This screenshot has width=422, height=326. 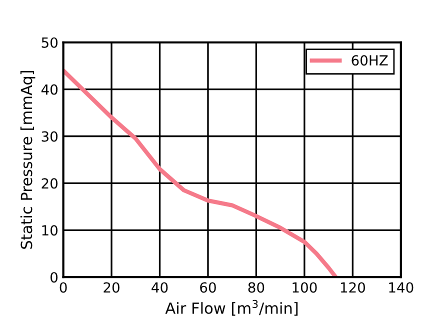 What do you see at coordinates (112, 287) in the screenshot?
I see `x-tick-label: 20` at bounding box center [112, 287].